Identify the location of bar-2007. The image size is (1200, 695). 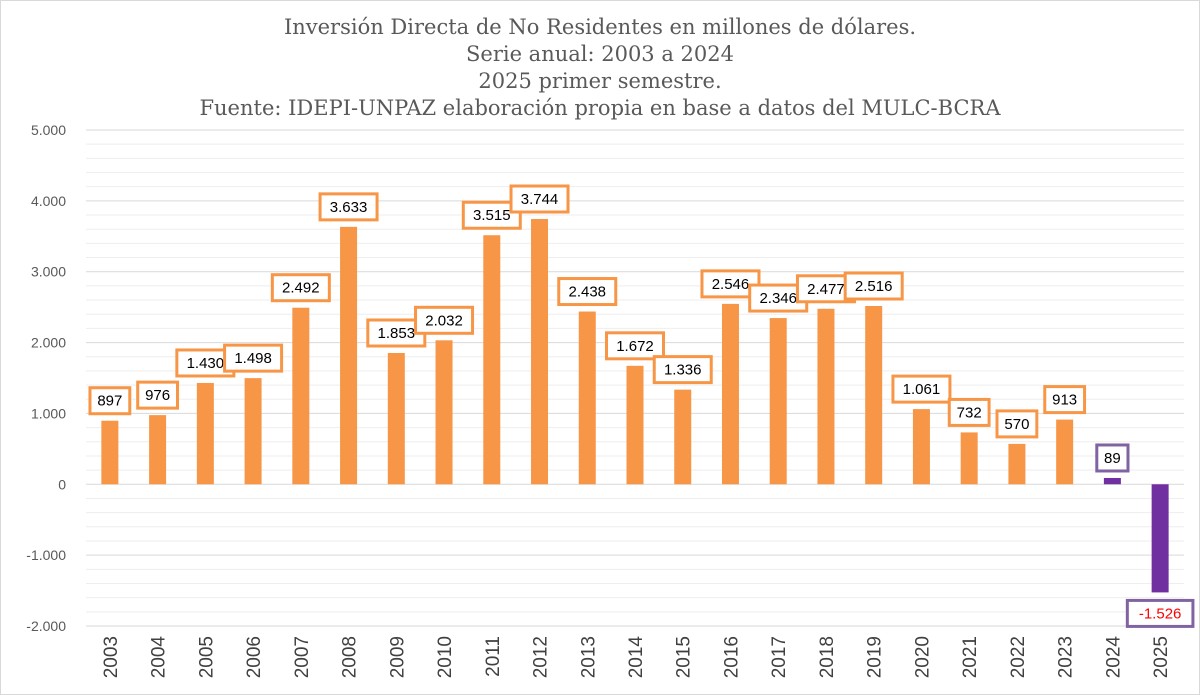
(301, 396).